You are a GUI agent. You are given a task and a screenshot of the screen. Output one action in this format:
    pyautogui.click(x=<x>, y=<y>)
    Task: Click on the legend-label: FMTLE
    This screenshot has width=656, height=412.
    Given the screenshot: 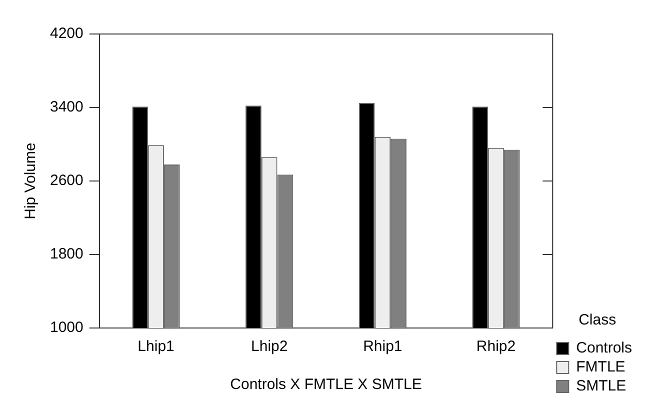 What is the action you would take?
    pyautogui.click(x=601, y=367)
    